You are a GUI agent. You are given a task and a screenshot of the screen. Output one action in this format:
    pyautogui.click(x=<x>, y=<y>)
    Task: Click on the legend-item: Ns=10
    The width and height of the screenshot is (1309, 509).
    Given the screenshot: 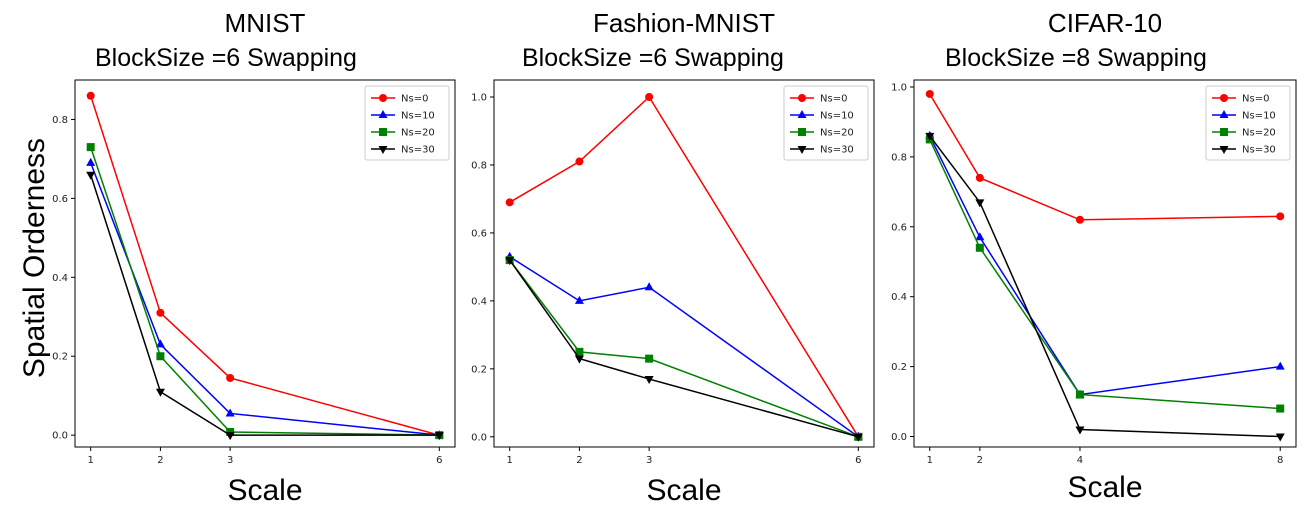 What is the action you would take?
    pyautogui.click(x=822, y=116)
    